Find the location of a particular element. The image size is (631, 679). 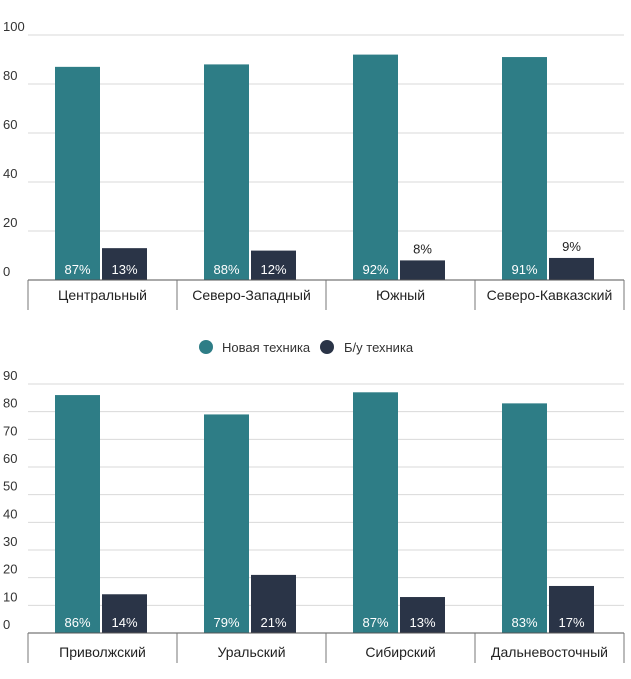

y-tick-label: 10 is located at coordinates (10, 596).